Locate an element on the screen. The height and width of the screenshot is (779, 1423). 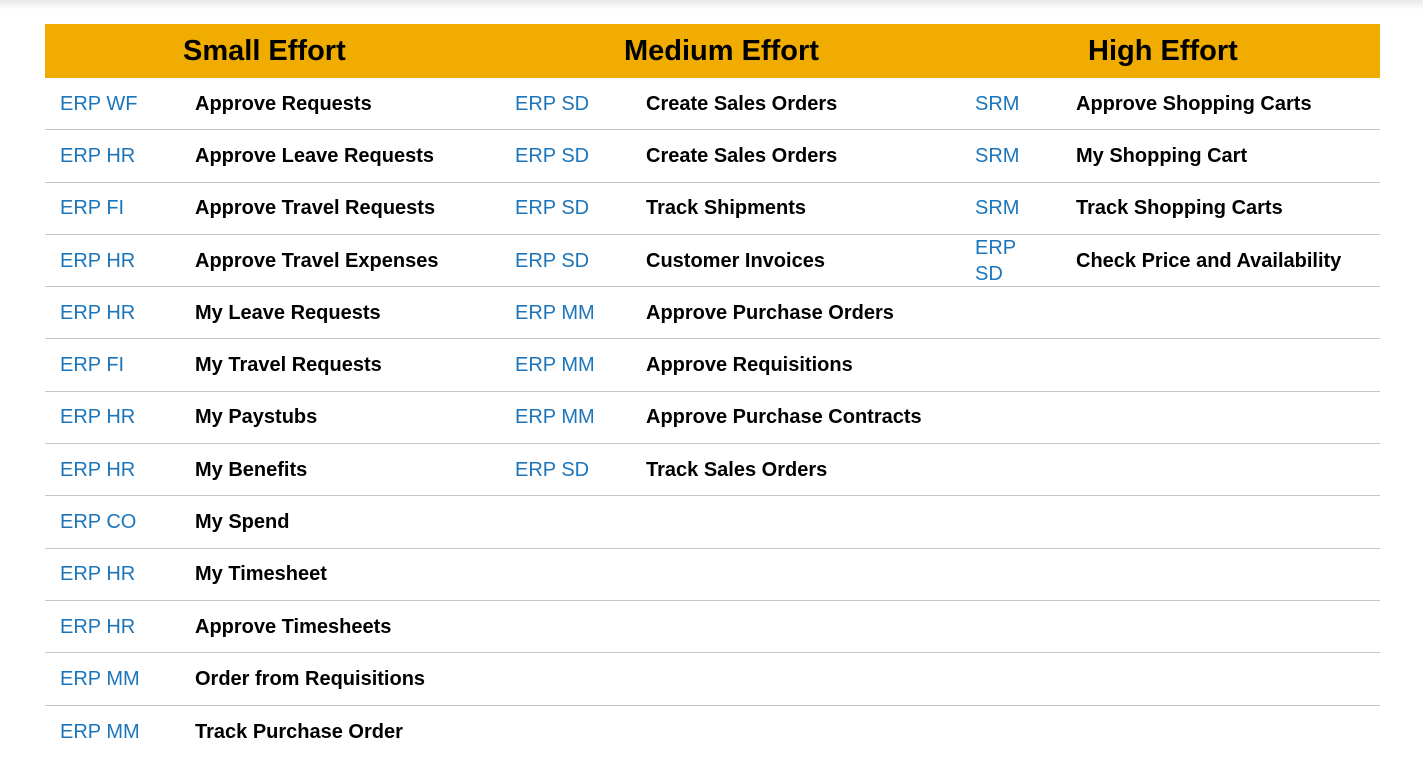
table-row: ERP CO My Spend is located at coordinates (712, 522).